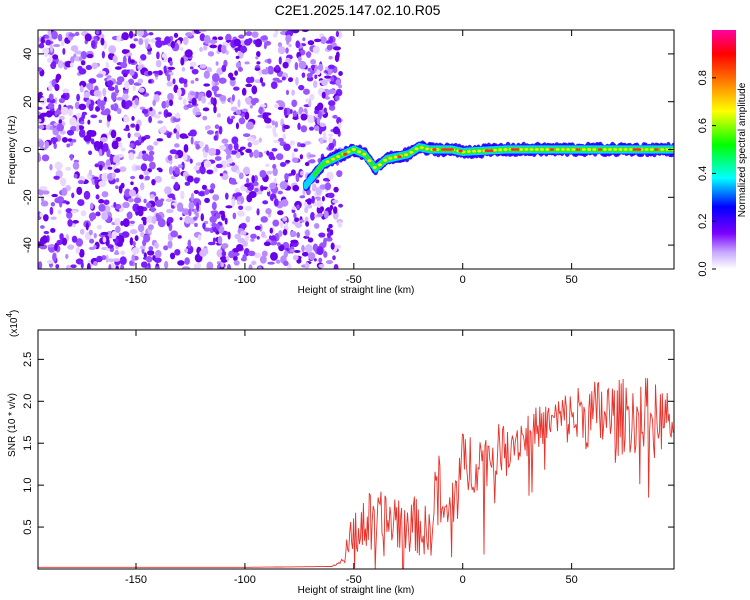  What do you see at coordinates (28, 197) in the screenshot?
I see `y-tick-label: -20` at bounding box center [28, 197].